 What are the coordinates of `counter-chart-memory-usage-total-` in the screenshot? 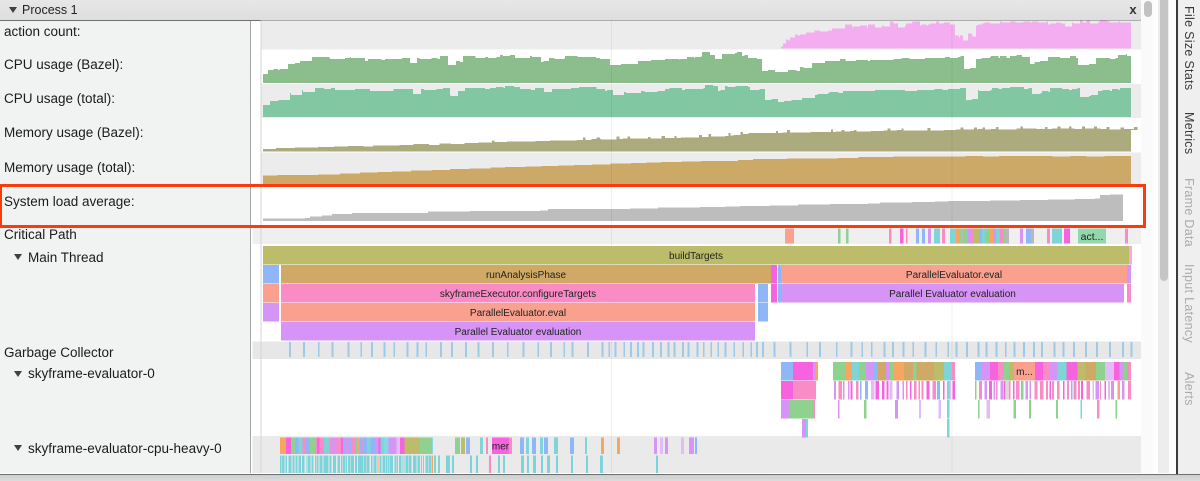 It's located at (697, 171).